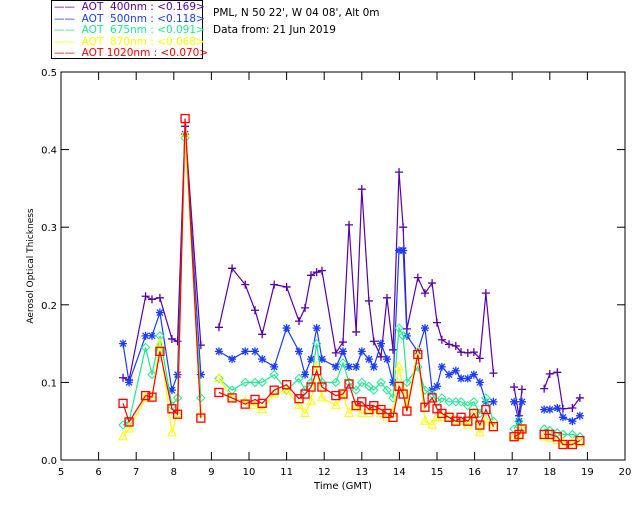  What do you see at coordinates (296, 13) in the screenshot?
I see `station-label: PML, N 50 22', W 04 08', Alt 0m` at bounding box center [296, 13].